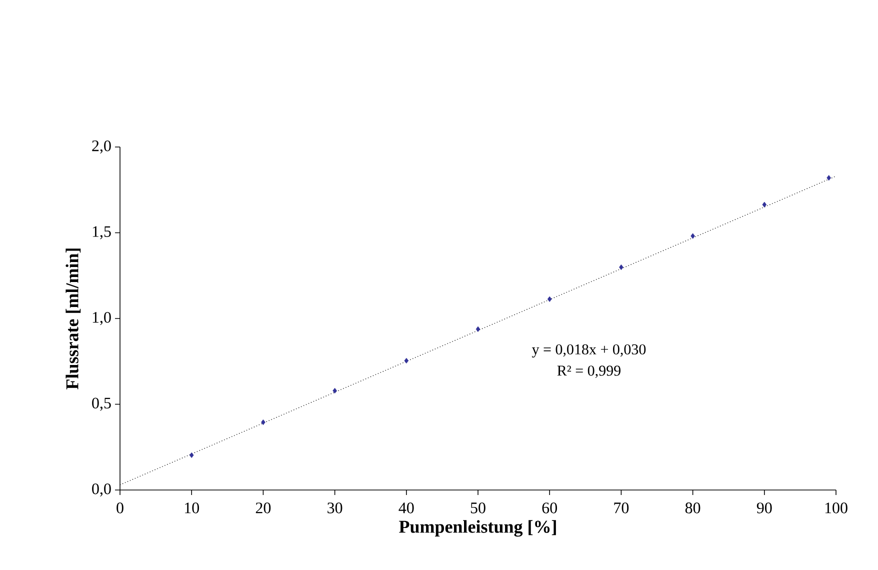 The height and width of the screenshot is (570, 878). I want to click on y-axis-title: Flussrate [ml/min], so click(73, 319).